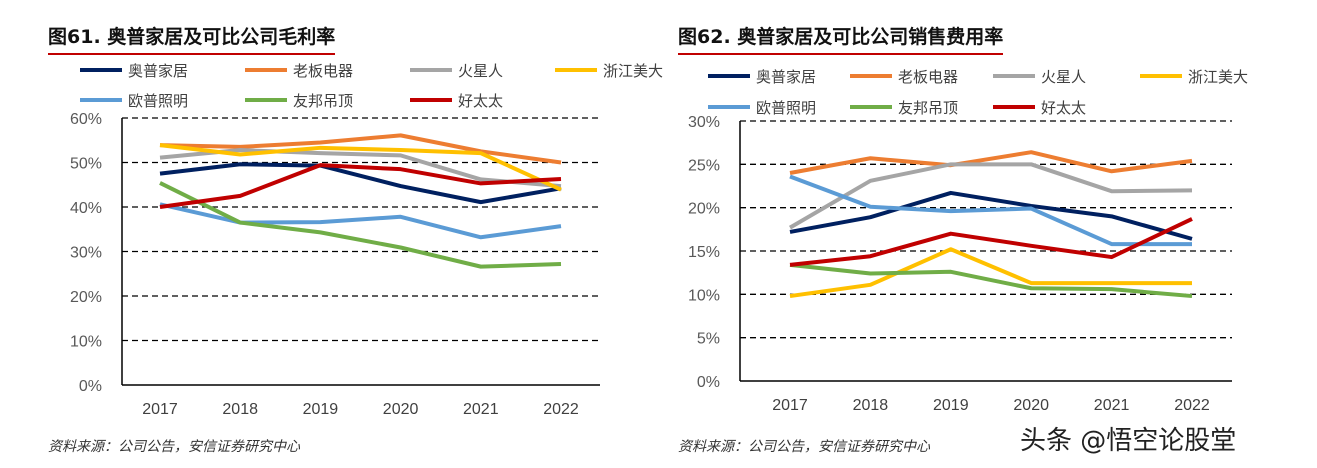 The image size is (1317, 468). What do you see at coordinates (708, 339) in the screenshot?
I see `y-tick-label: 5%` at bounding box center [708, 339].